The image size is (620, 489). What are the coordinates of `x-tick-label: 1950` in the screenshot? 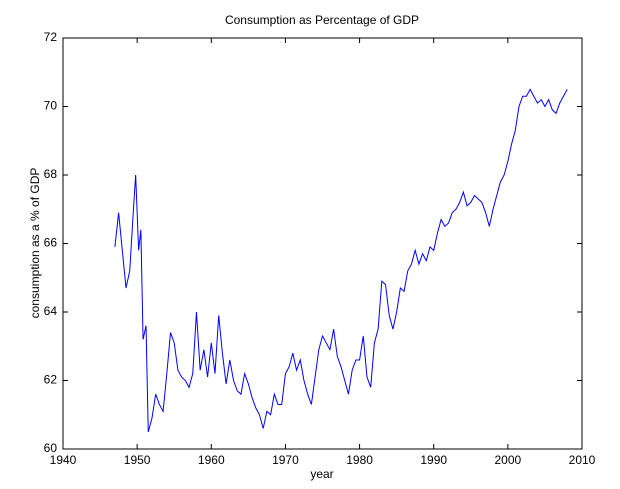 It's located at (137, 460).